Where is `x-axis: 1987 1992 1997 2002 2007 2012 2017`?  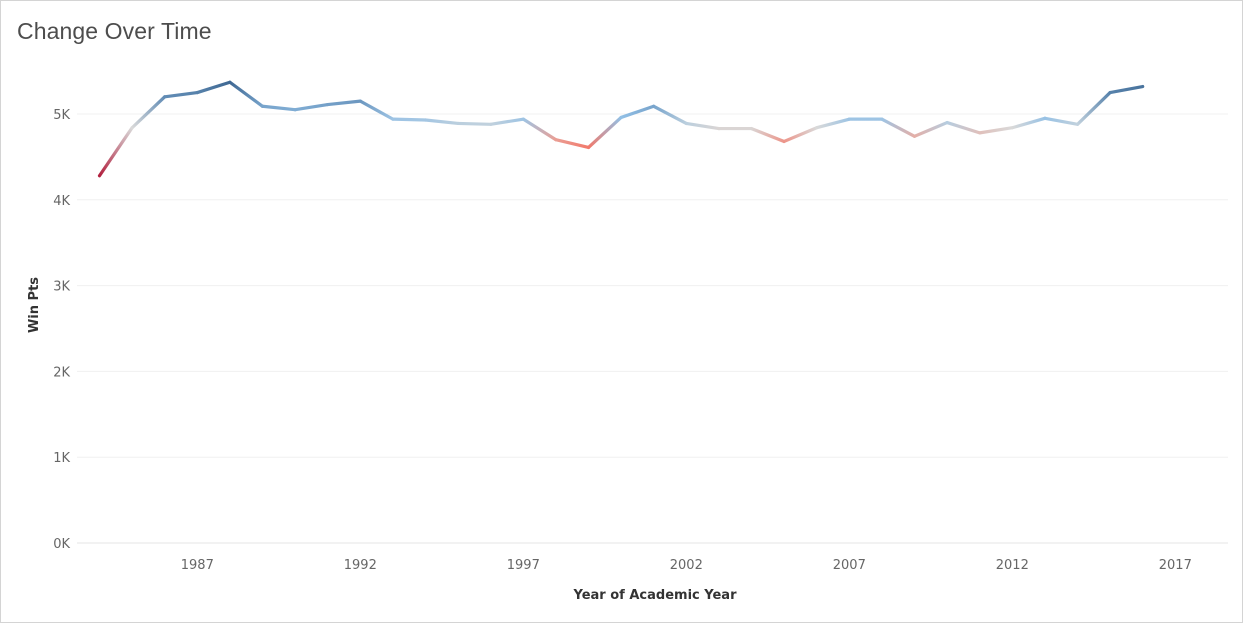
x-axis: 1987 1992 1997 2002 2007 2012 2017 is located at coordinates (686, 565).